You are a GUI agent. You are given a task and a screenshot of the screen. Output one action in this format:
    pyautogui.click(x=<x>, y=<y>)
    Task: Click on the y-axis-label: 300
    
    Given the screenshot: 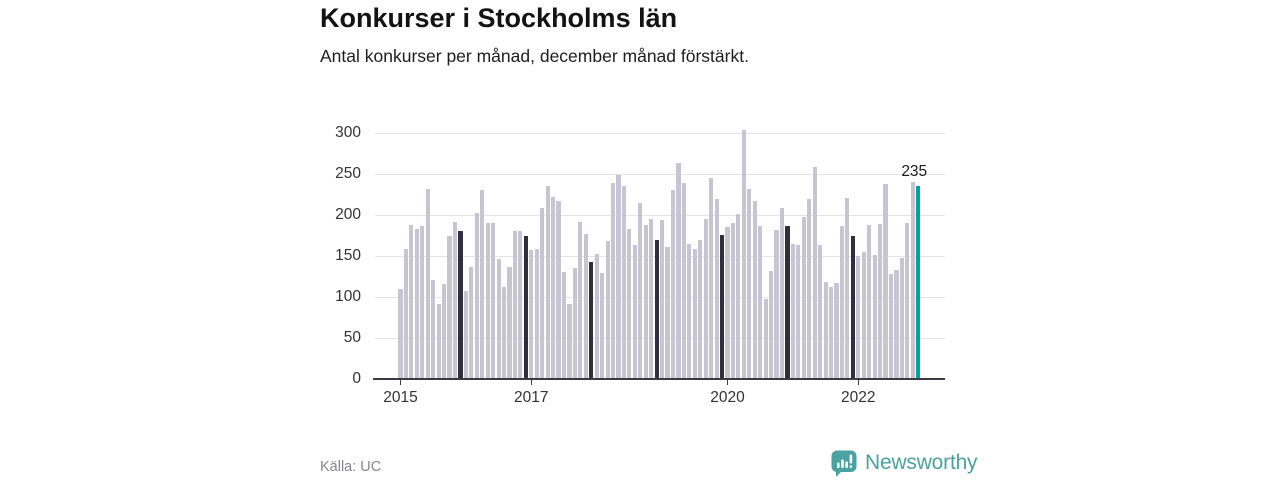 What is the action you would take?
    pyautogui.click(x=348, y=132)
    